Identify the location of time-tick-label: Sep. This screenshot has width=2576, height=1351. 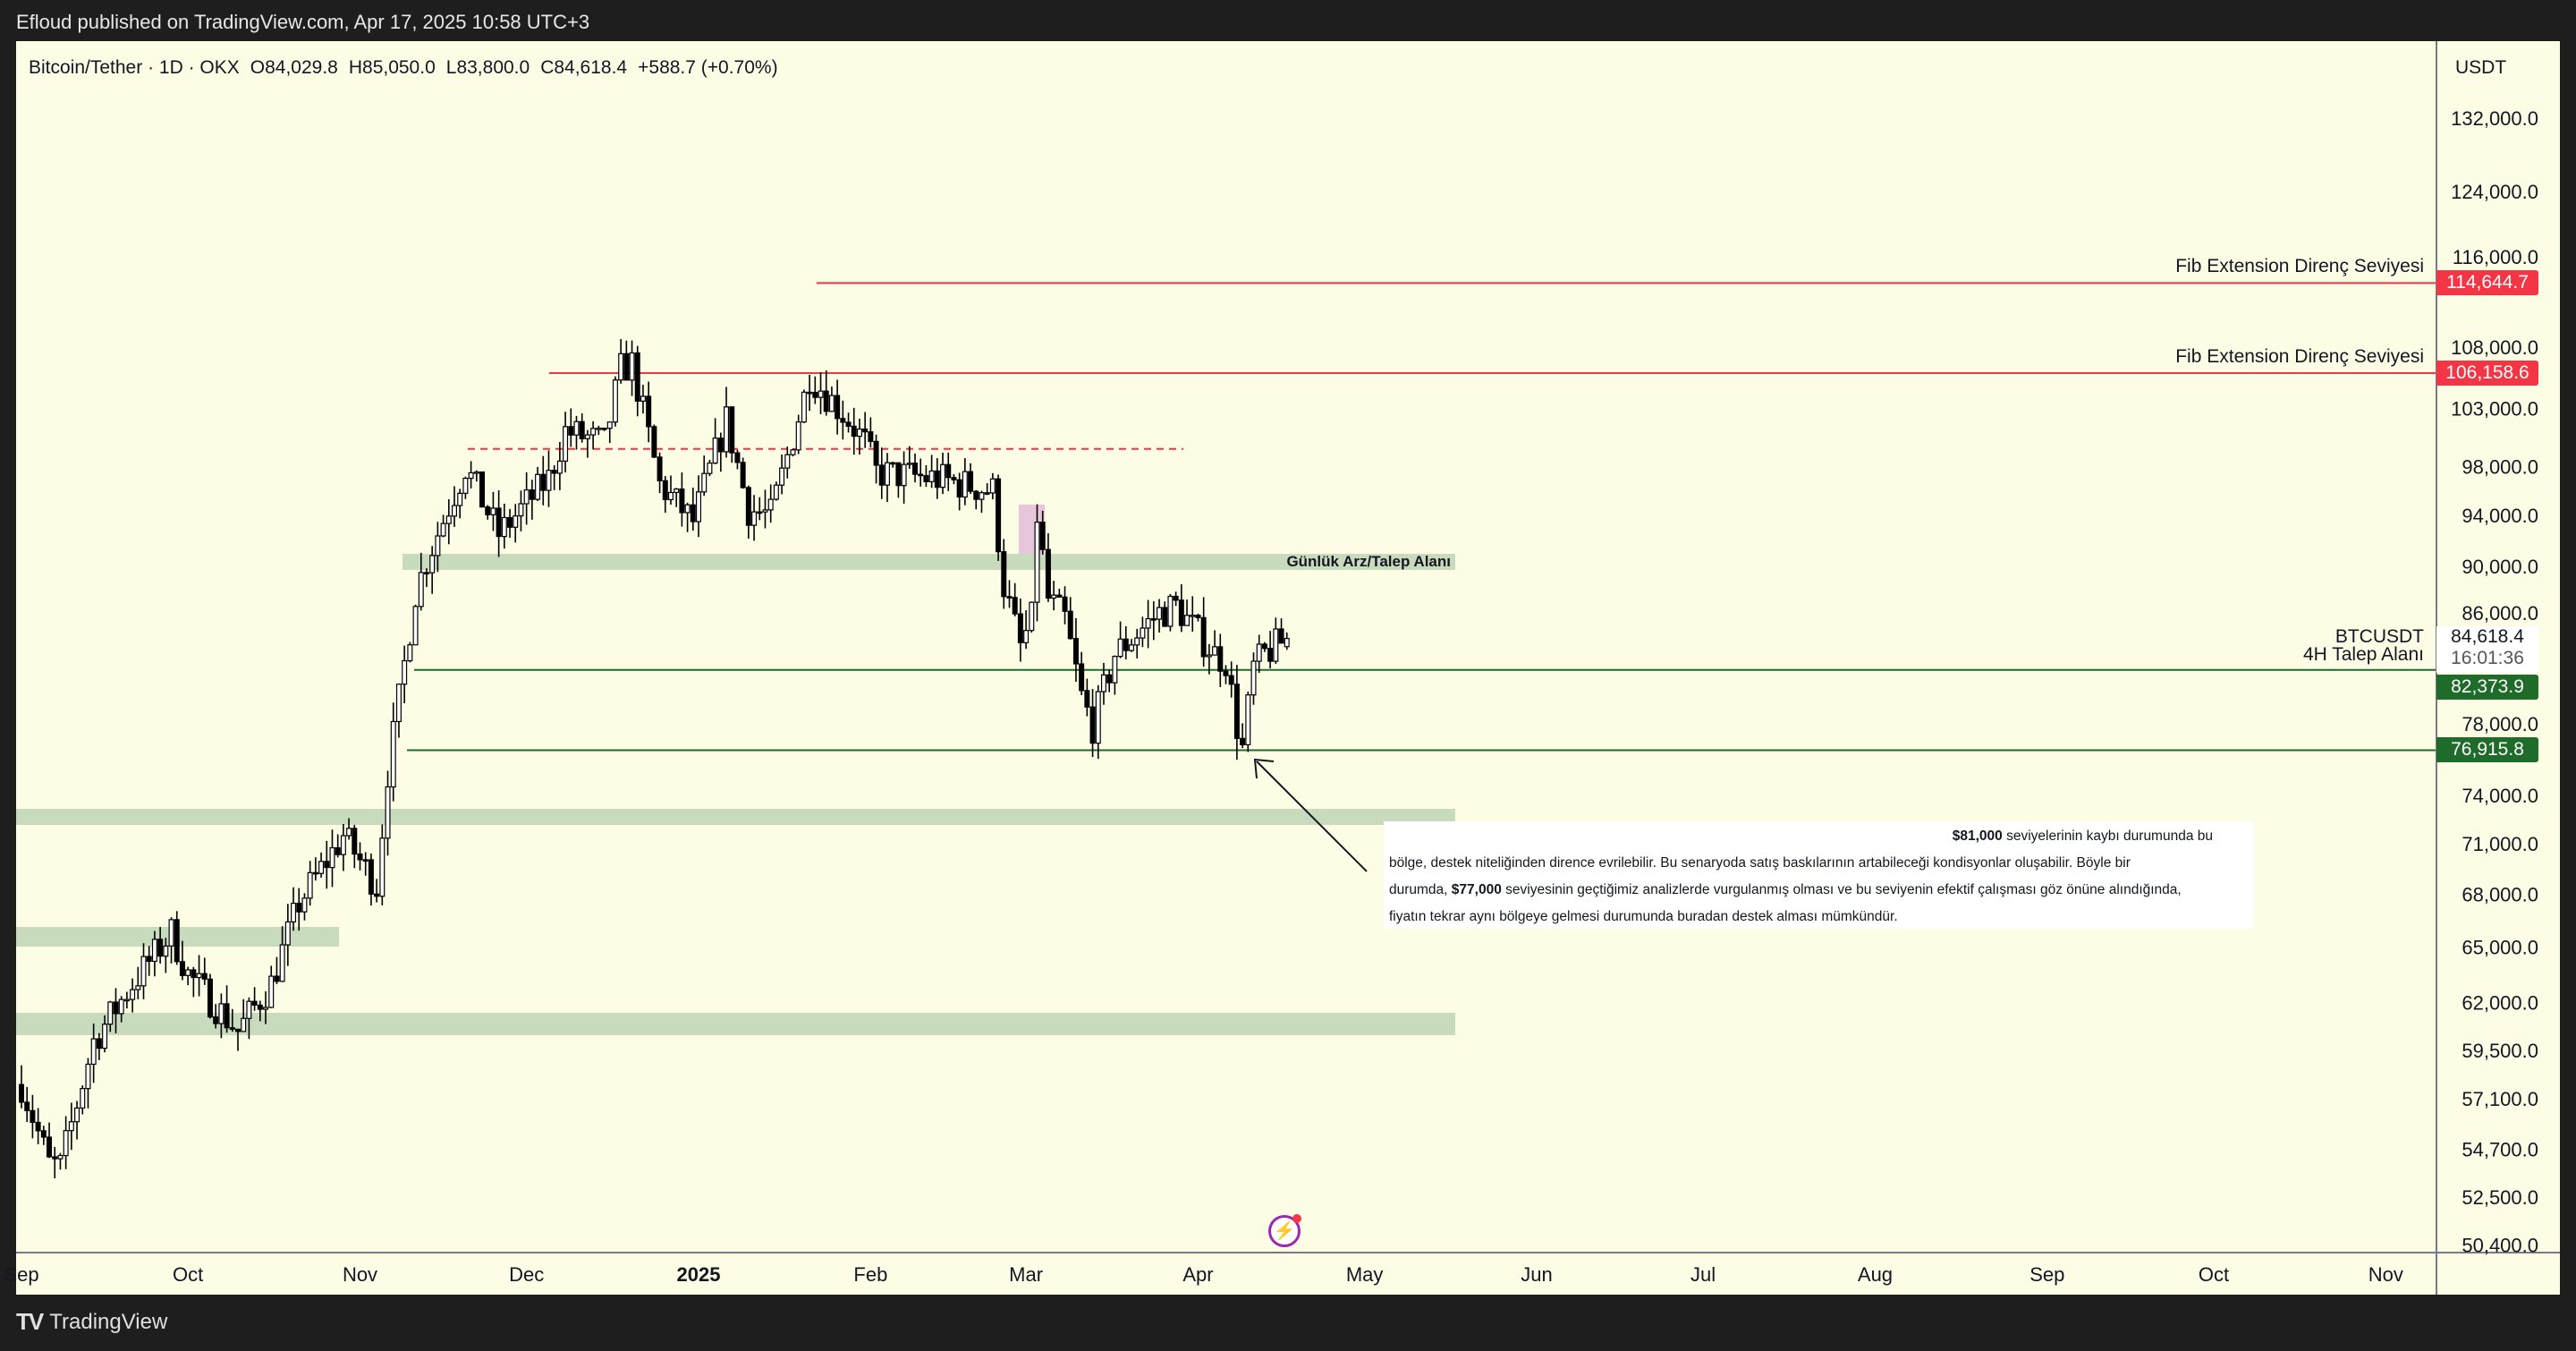
(21, 1274).